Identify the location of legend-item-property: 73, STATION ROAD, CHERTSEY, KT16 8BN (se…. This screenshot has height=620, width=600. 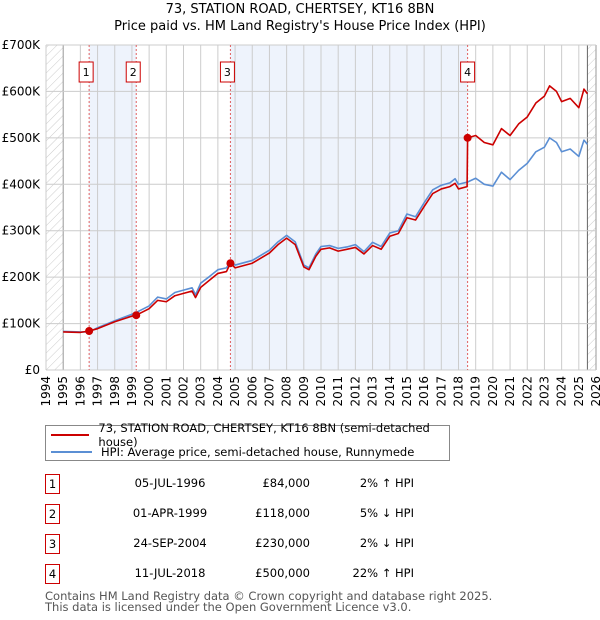
(247, 435).